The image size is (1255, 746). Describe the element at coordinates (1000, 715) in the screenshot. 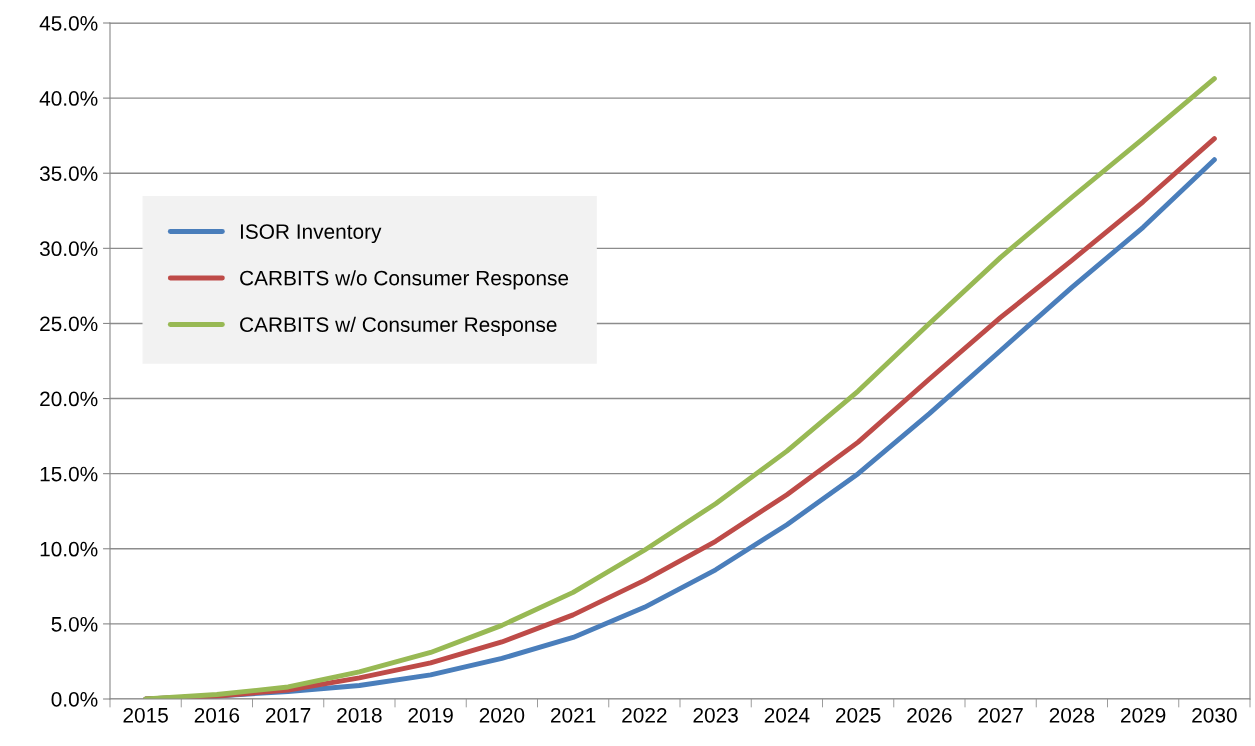

I see `x-tick-label: 2027` at that location.